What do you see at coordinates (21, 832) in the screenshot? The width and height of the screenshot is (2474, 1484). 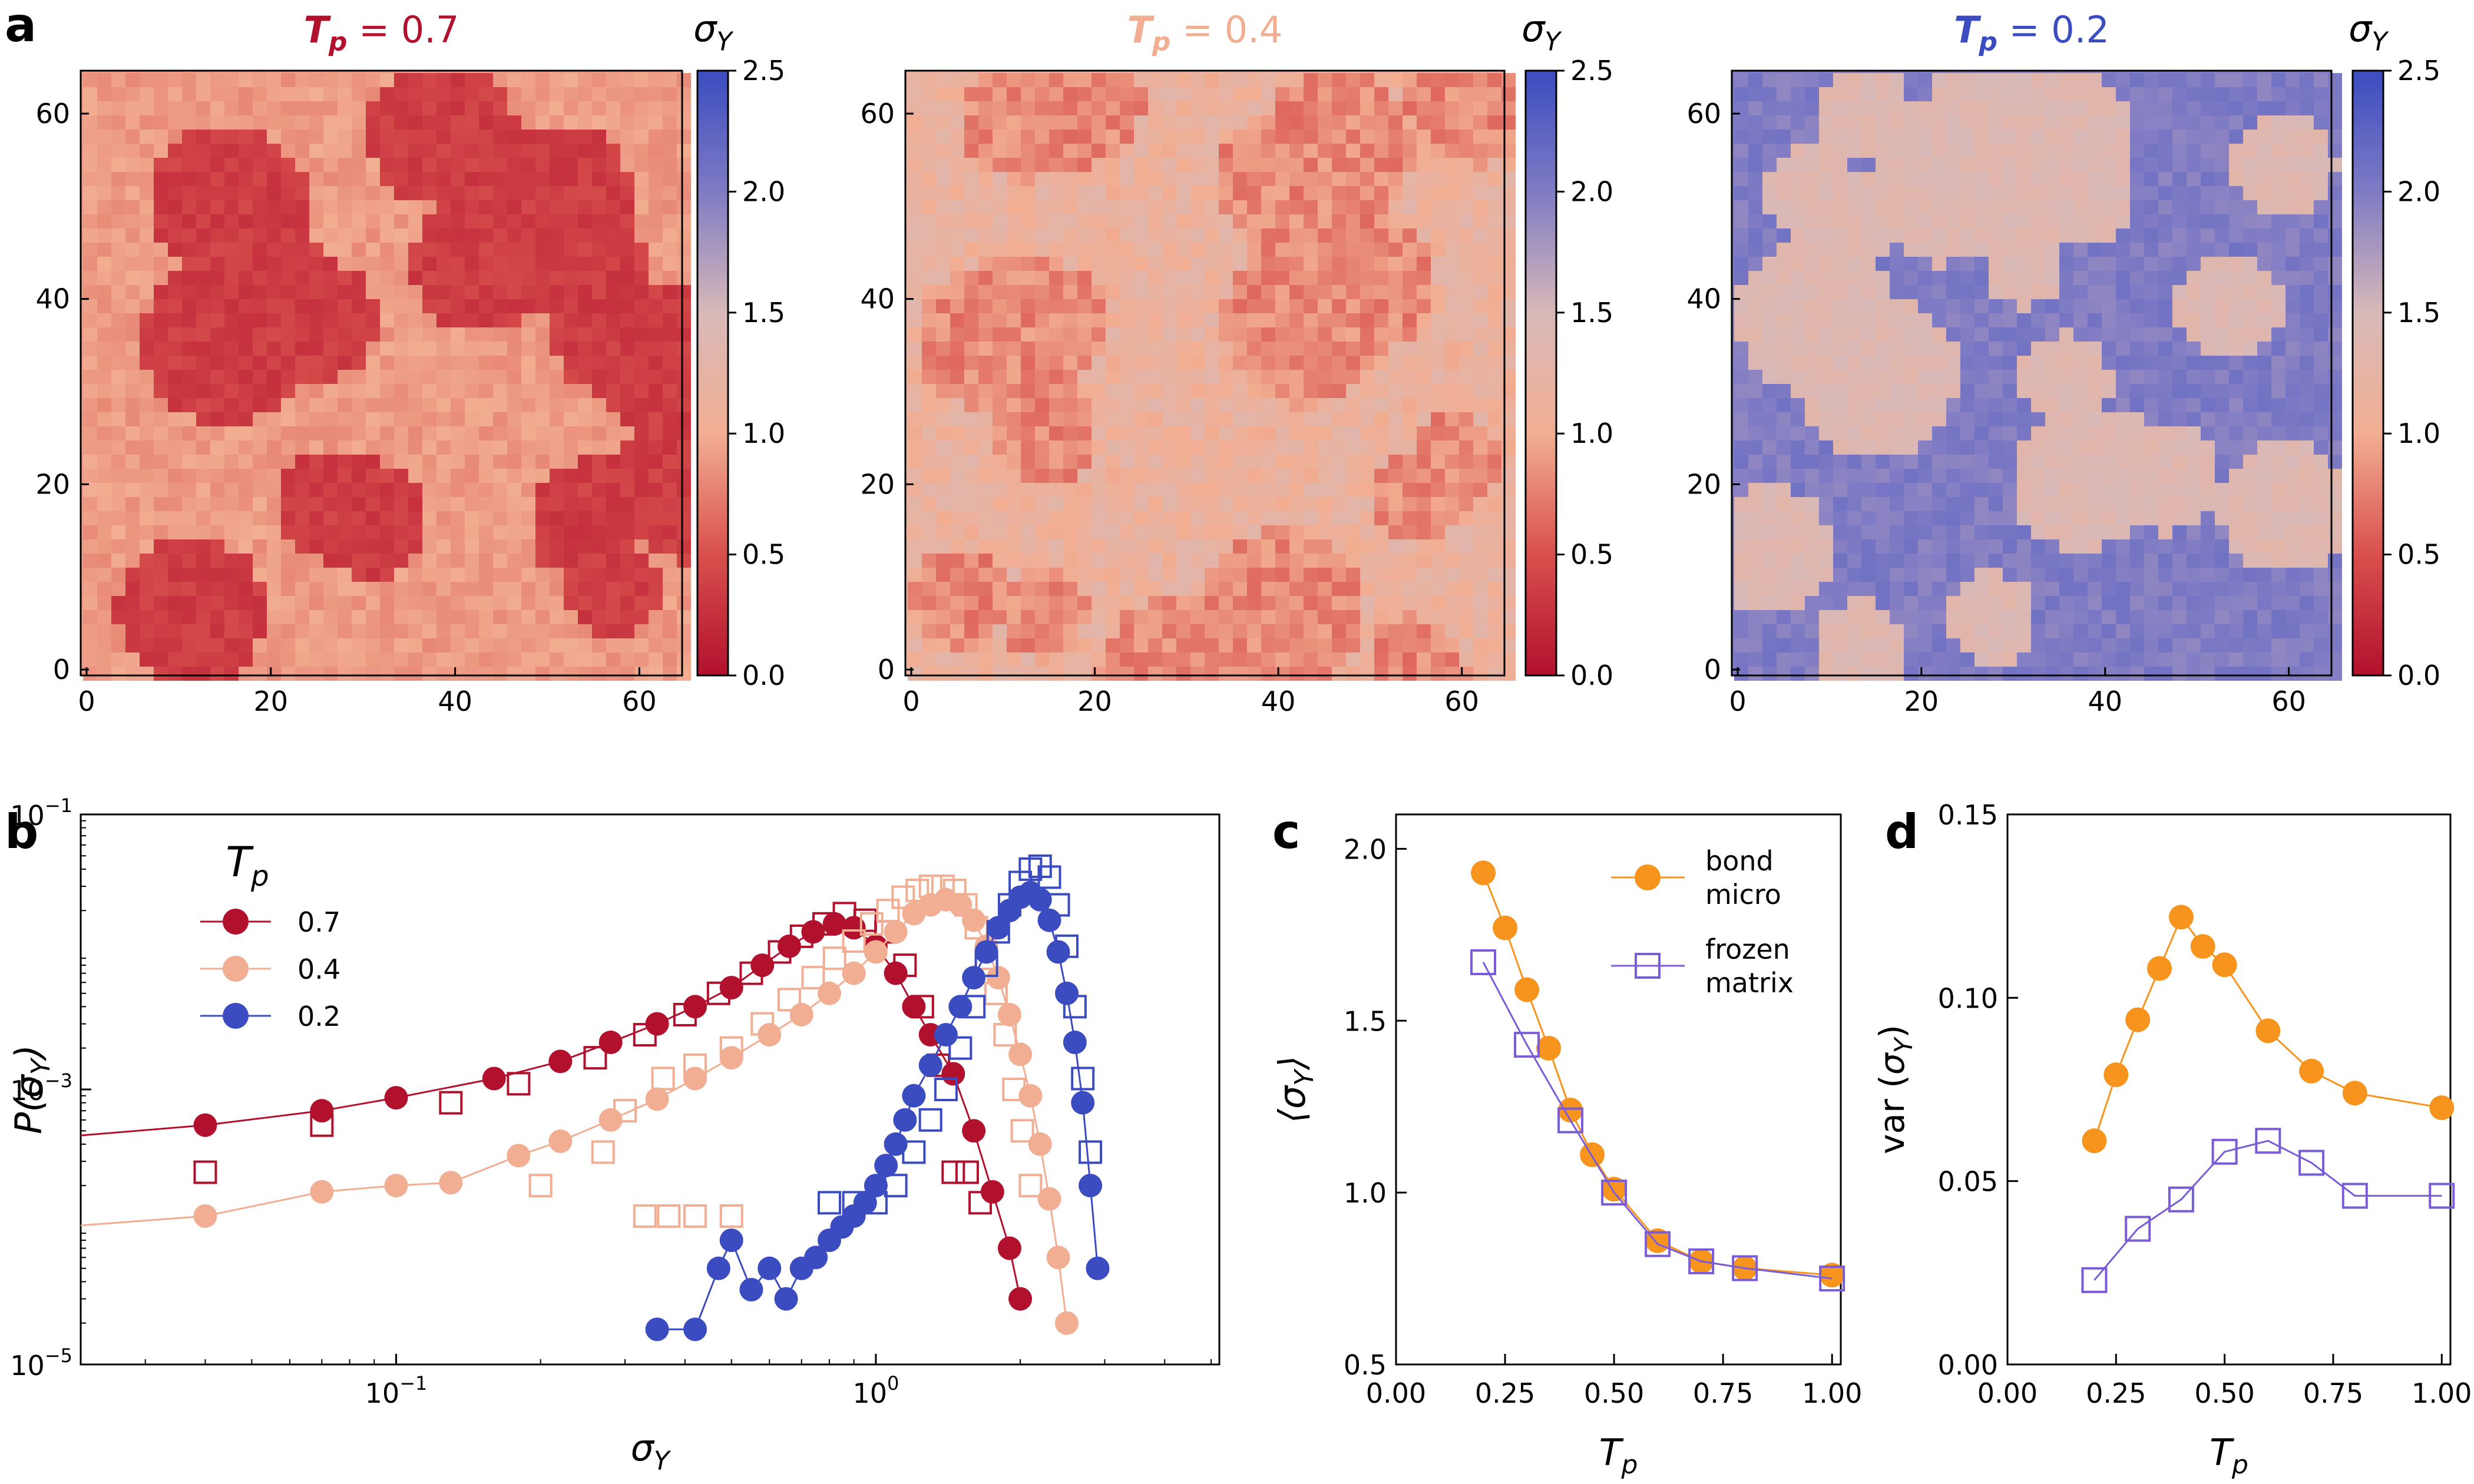 I see `panel-label-b: b` at bounding box center [21, 832].